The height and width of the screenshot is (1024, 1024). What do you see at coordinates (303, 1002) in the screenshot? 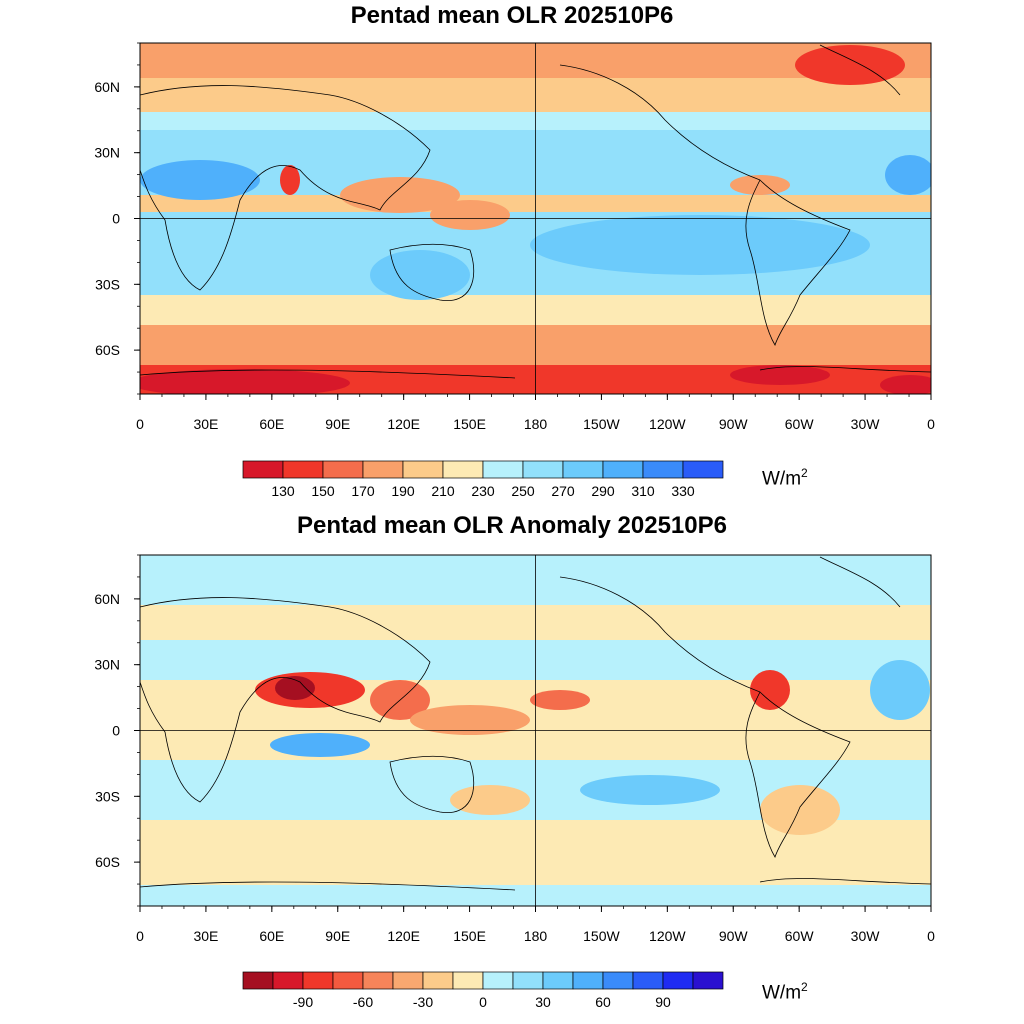
I see `colorbar-label: -90` at bounding box center [303, 1002].